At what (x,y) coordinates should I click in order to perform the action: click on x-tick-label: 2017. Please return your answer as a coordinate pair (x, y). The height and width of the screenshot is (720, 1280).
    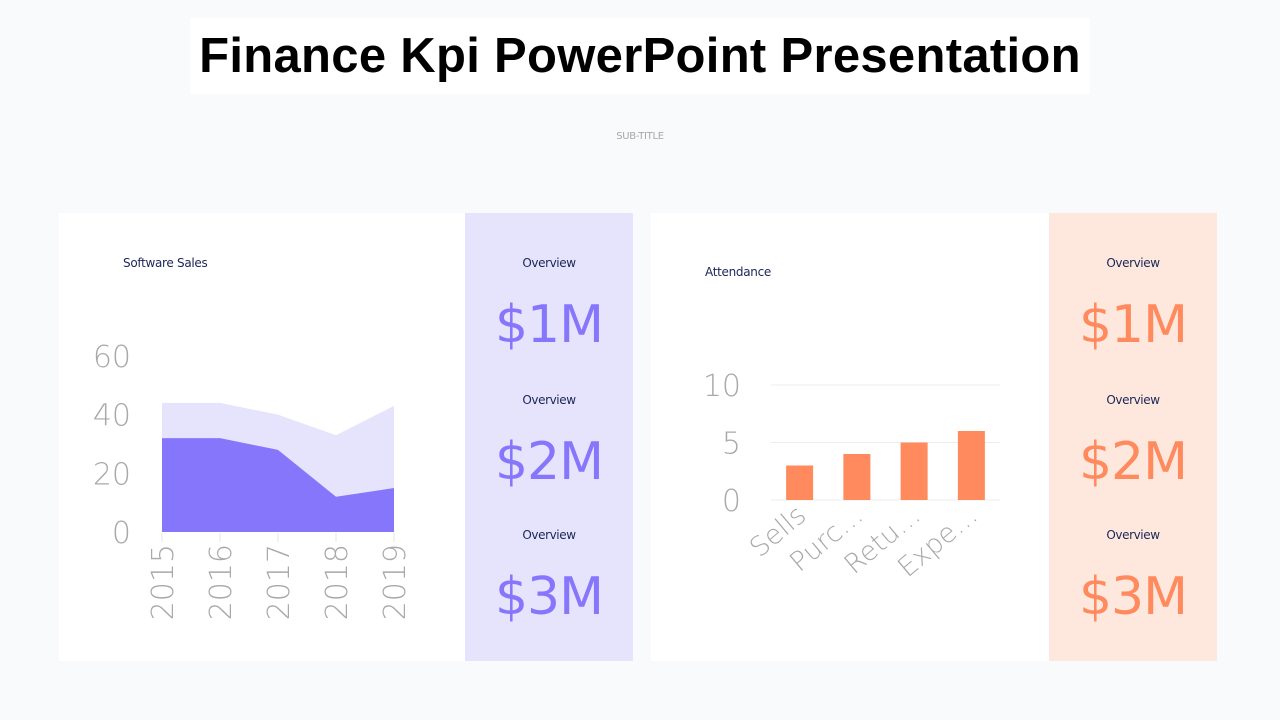
    Looking at the image, I should click on (279, 582).